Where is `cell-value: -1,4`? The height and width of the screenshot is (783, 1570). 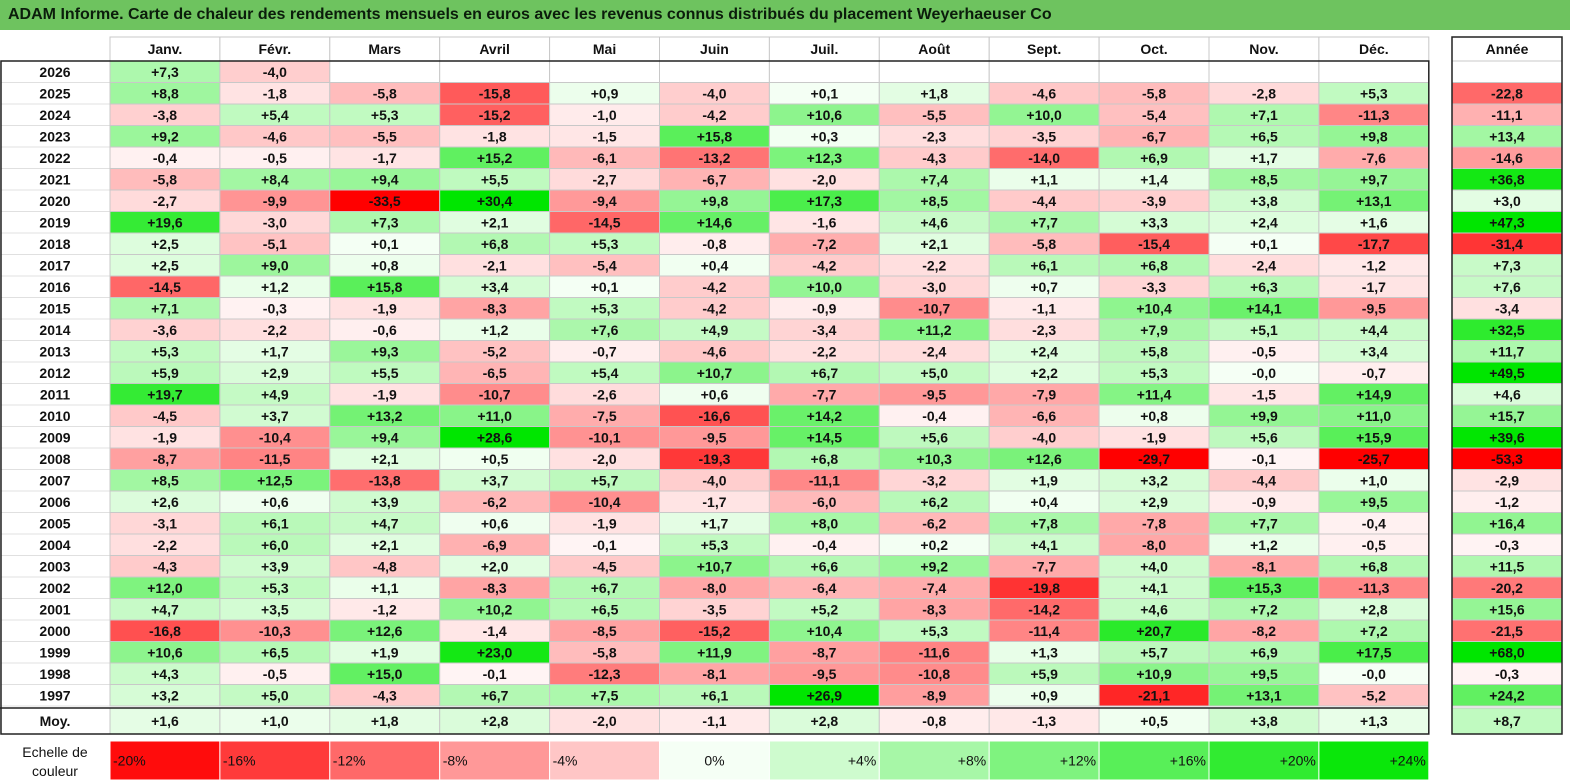 cell-value: -1,4 is located at coordinates (495, 631).